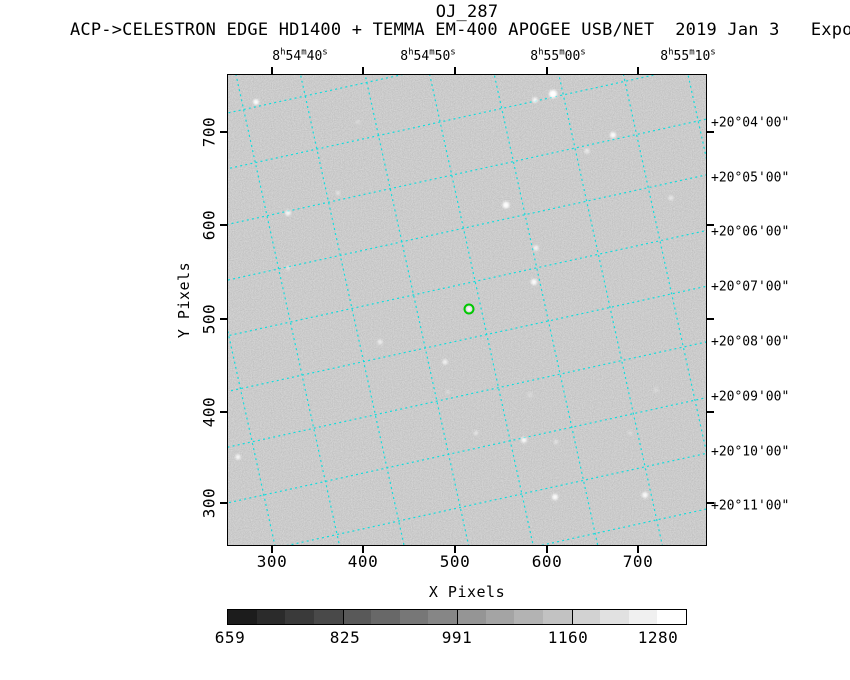 Image resolution: width=850 pixels, height=680 pixels. What do you see at coordinates (638, 561) in the screenshot?
I see `x-axis-tick-label: 700` at bounding box center [638, 561].